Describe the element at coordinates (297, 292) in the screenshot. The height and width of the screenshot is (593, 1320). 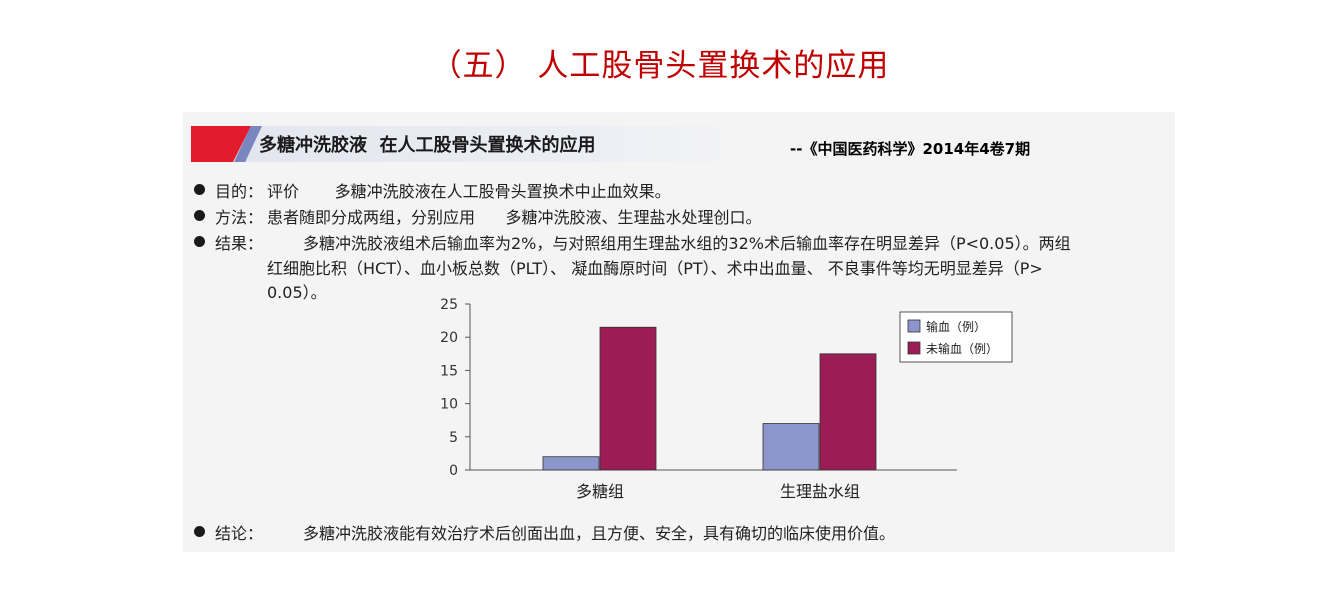
I see `result-line-3: 0.05）。` at that location.